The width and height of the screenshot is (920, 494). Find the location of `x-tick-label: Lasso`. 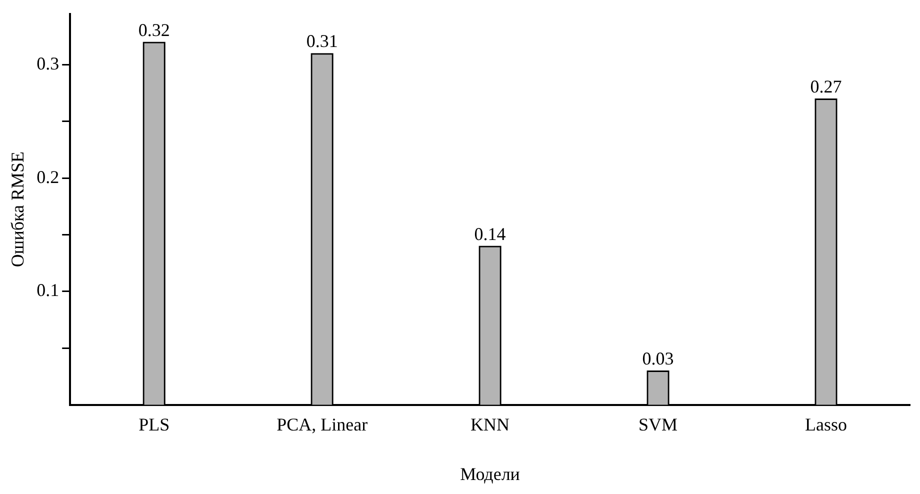

x-tick-label: Lasso is located at coordinates (826, 424).